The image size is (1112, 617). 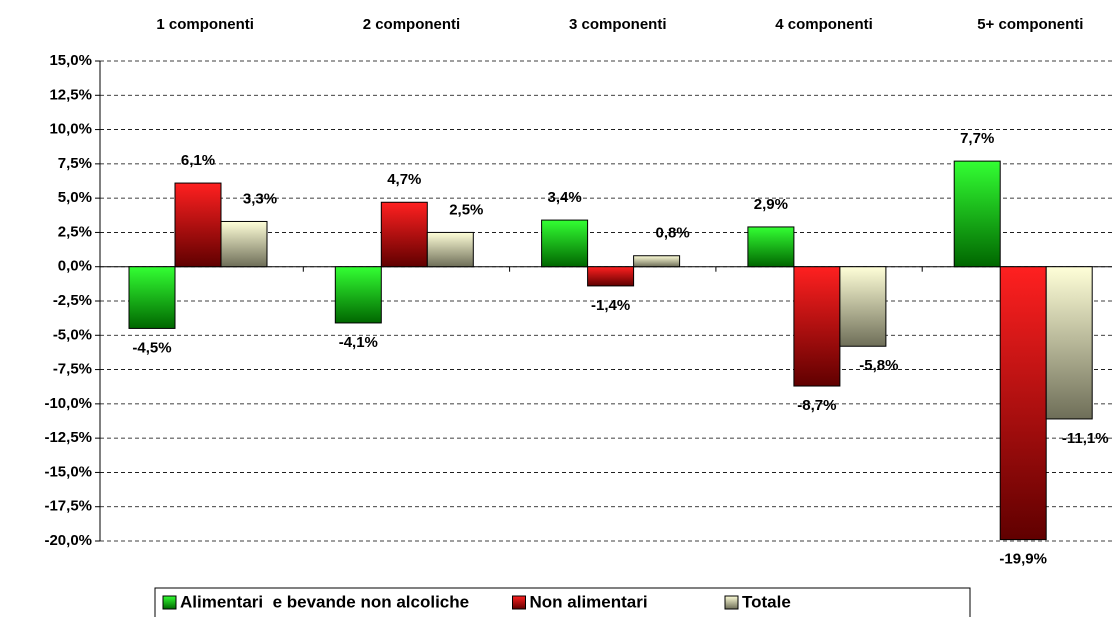 I want to click on y-tick-label: 10,0%, so click(x=70, y=129).